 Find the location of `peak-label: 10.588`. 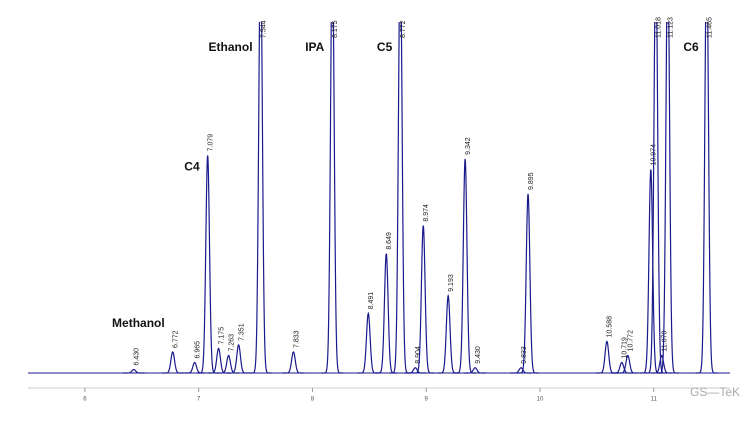

peak-label: 10.588 is located at coordinates (610, 327).